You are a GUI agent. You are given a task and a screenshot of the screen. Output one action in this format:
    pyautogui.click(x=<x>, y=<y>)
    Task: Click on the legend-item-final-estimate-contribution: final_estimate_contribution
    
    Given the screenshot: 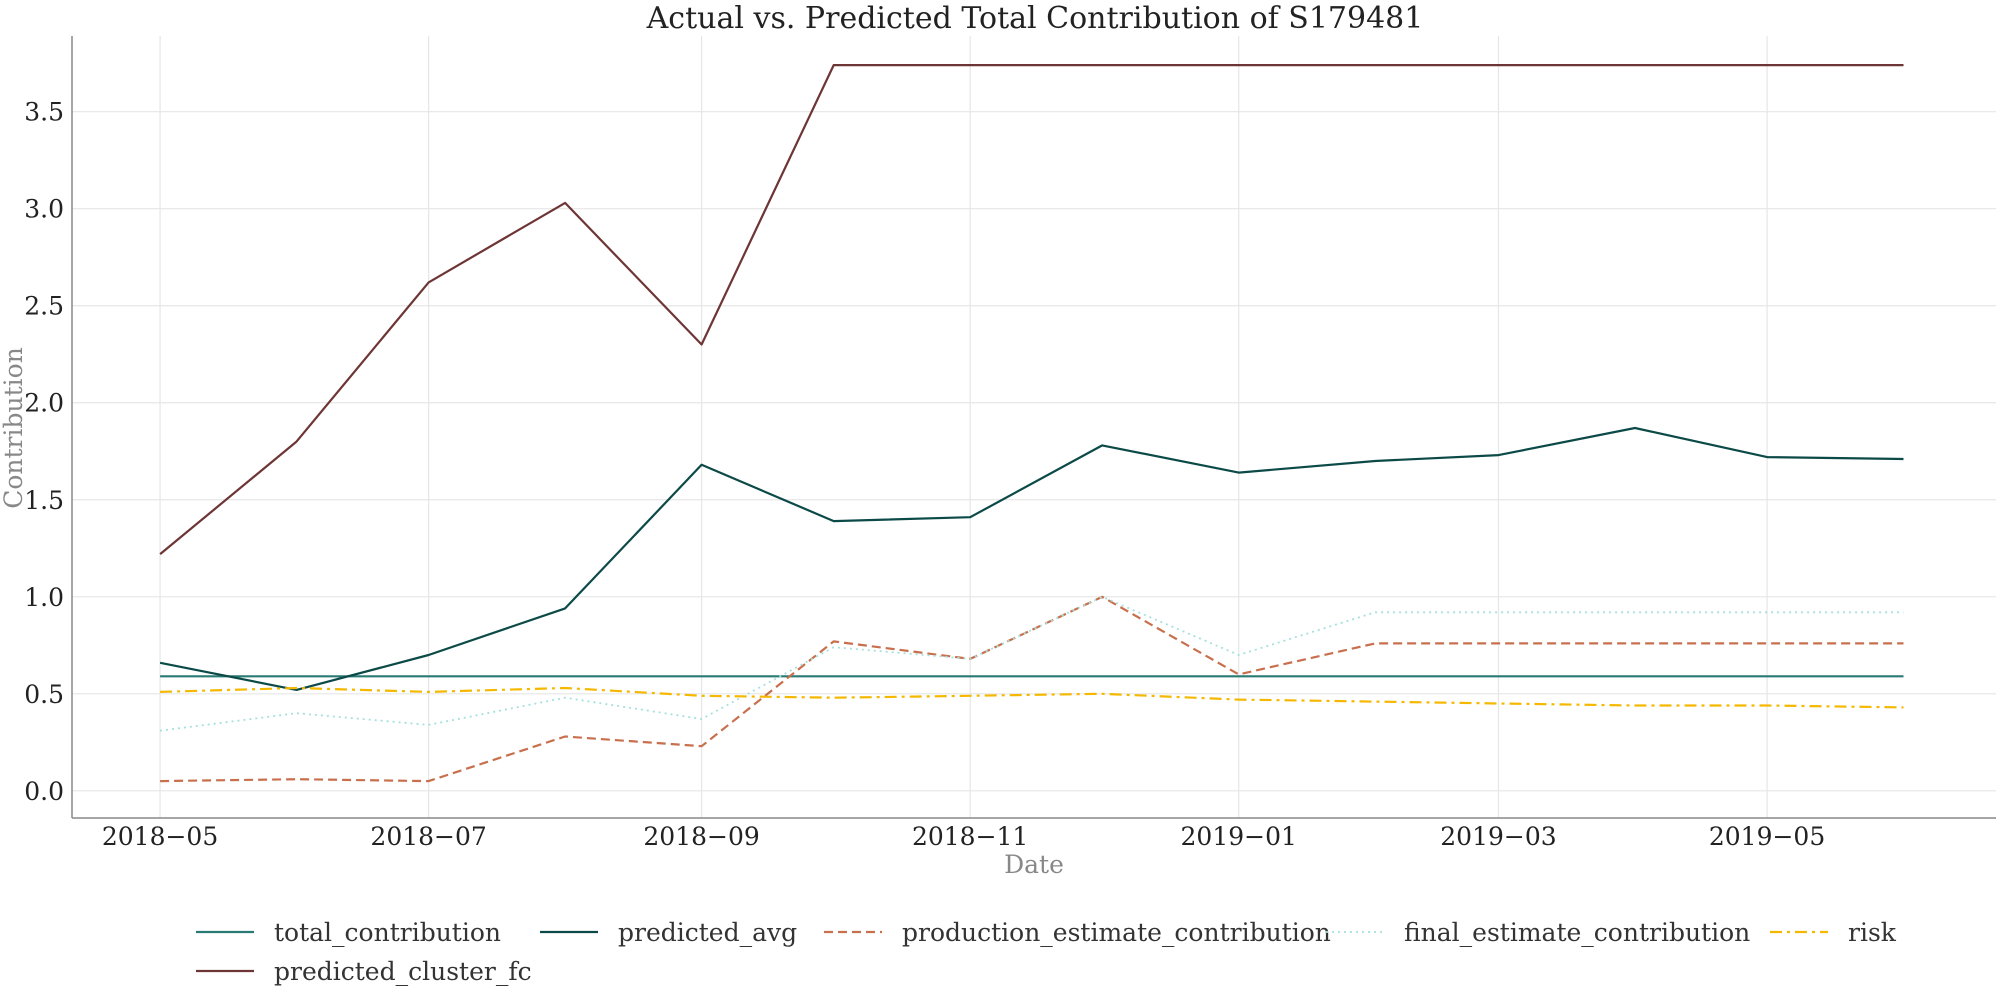 What is the action you would take?
    pyautogui.click(x=1538, y=932)
    